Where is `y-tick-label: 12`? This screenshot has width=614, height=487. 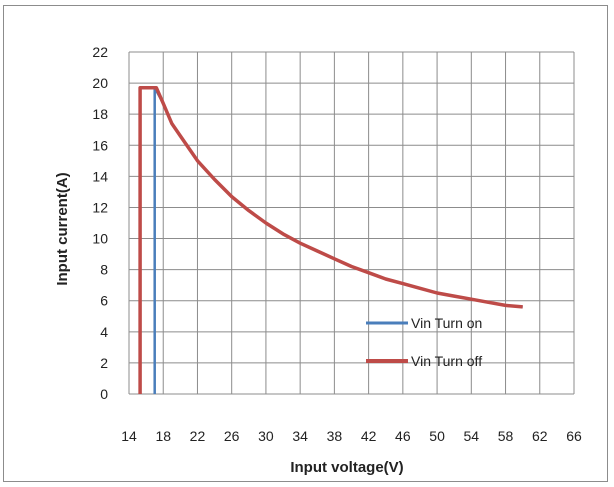
y-tick-label: 12 is located at coordinates (100, 207).